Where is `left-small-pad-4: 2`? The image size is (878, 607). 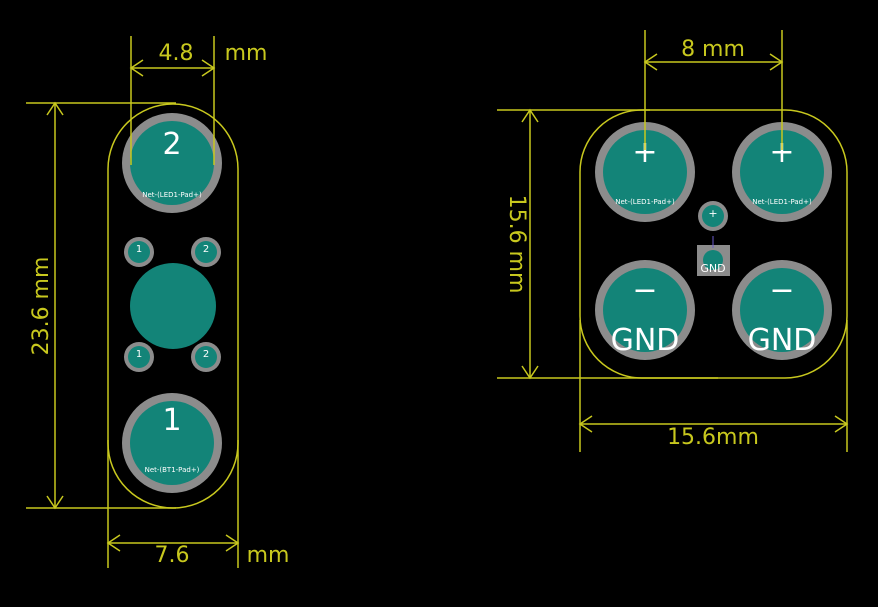 left-small-pad-4: 2 is located at coordinates (206, 357).